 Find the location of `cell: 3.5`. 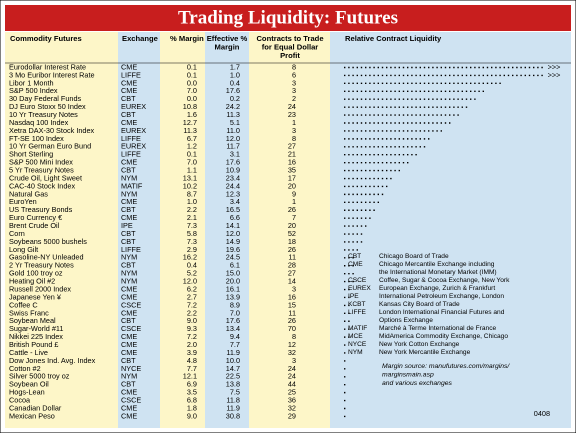

cell: 3.5 is located at coordinates (192, 392).